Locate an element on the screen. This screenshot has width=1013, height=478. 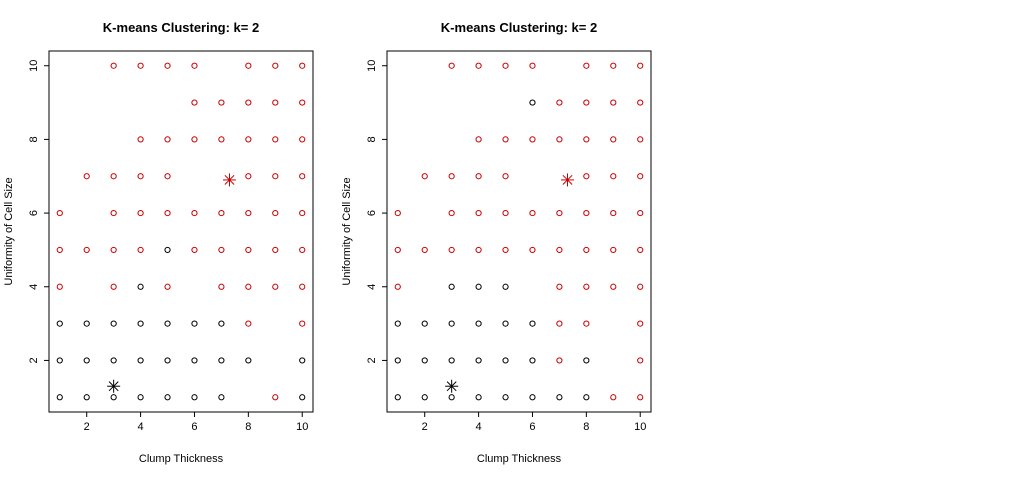
chart-title: K-means Clustering: k= 2 is located at coordinates (519, 27).